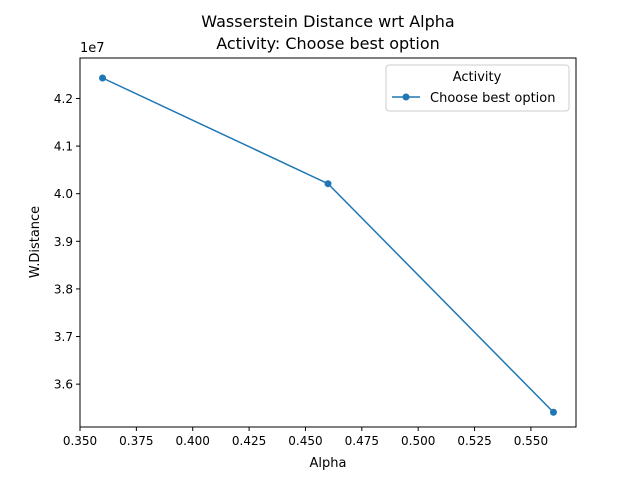 The width and height of the screenshot is (640, 480). Describe the element at coordinates (249, 441) in the screenshot. I see `x-tick-label: 0.425` at that location.